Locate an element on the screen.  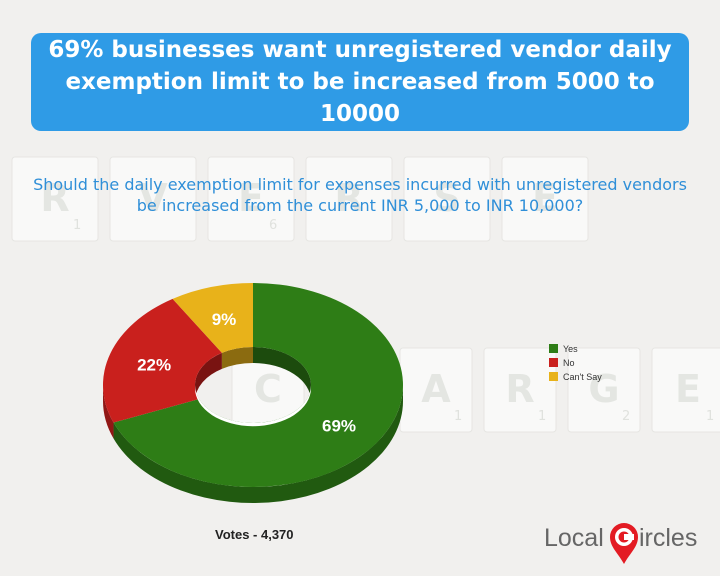
tile-r1-3: R is located at coordinates (349, 199).